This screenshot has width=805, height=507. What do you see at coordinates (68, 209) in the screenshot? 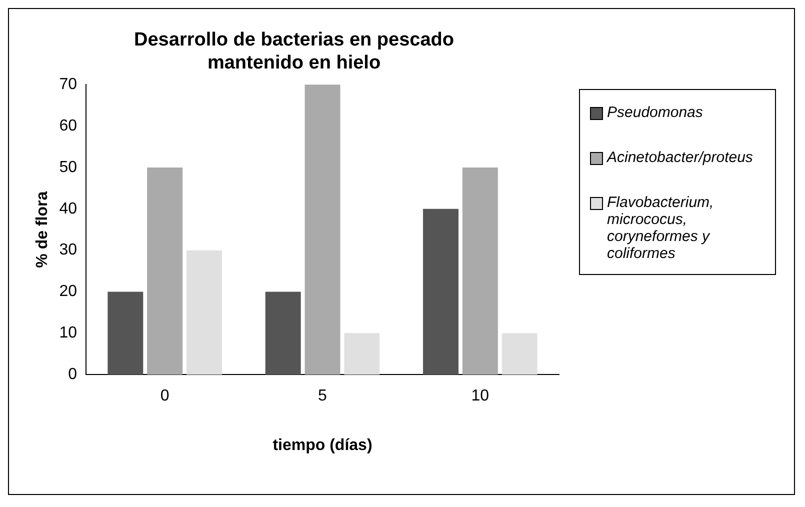
I see `y-tick-label: 40` at bounding box center [68, 209].